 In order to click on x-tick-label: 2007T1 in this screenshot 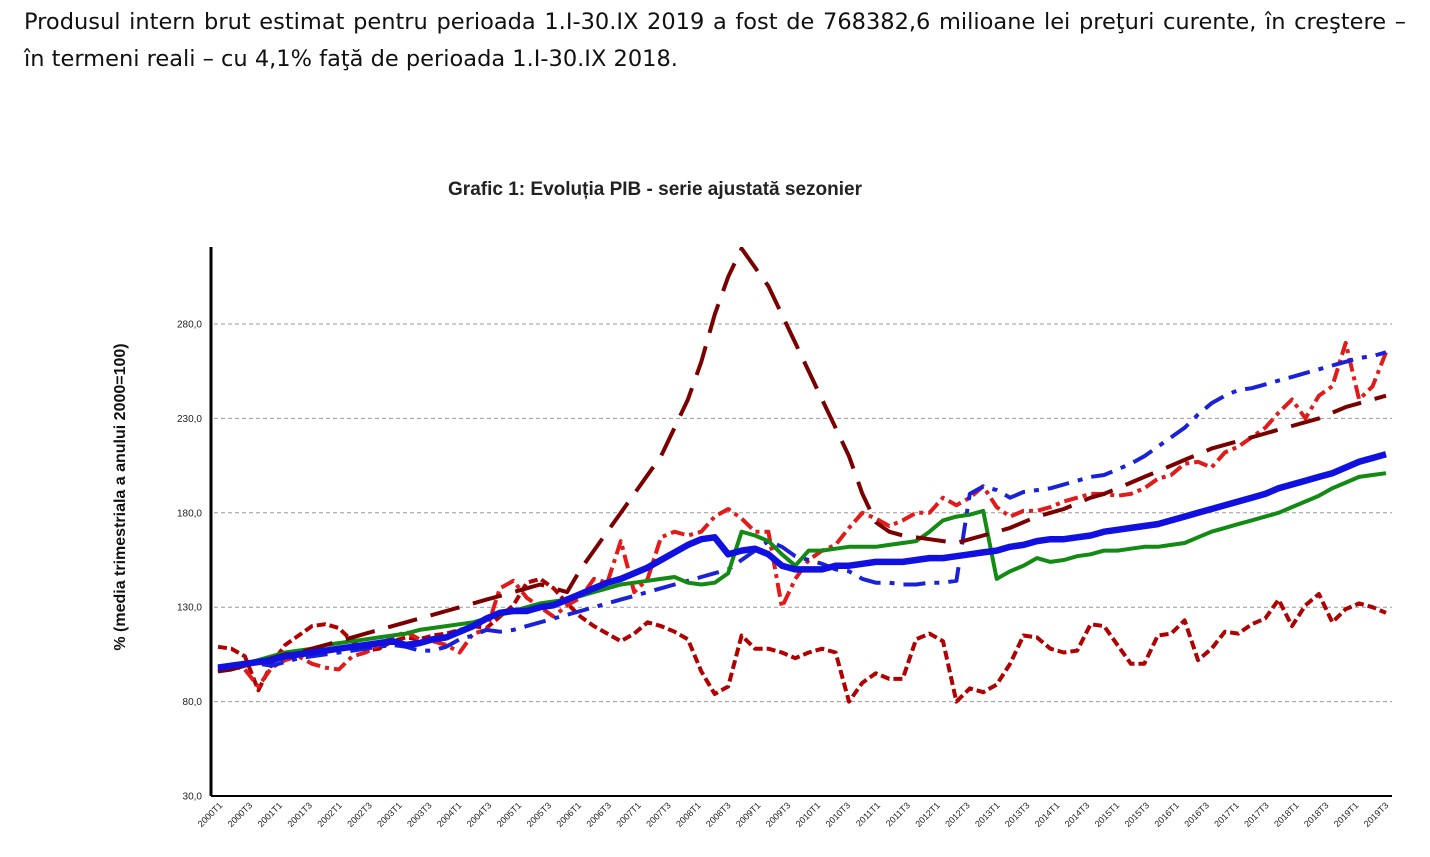, I will do `click(628, 814)`.